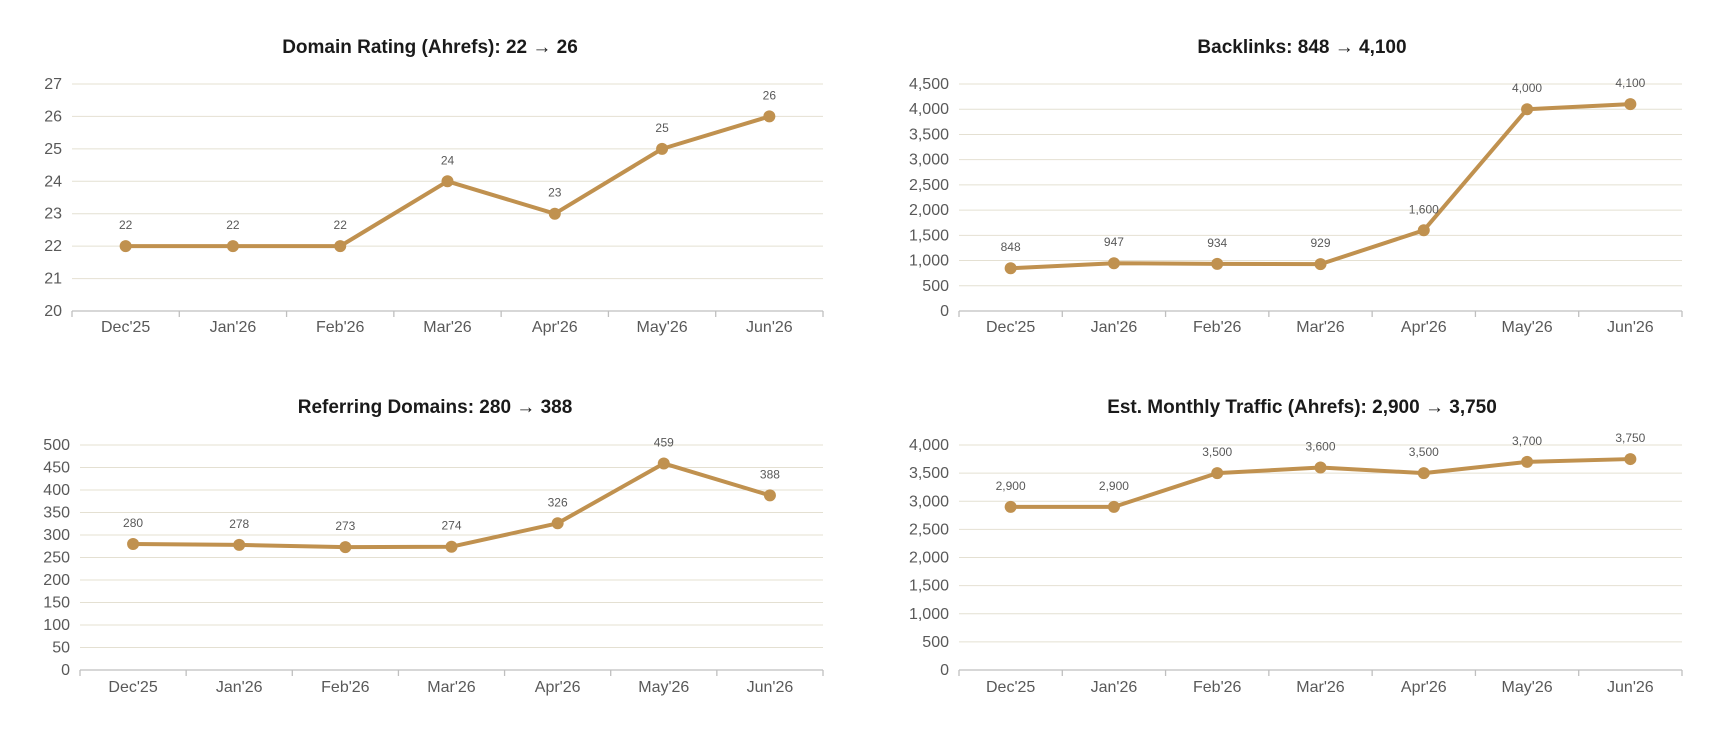 This screenshot has width=1718, height=746. What do you see at coordinates (555, 193) in the screenshot?
I see `data-label: 23` at bounding box center [555, 193].